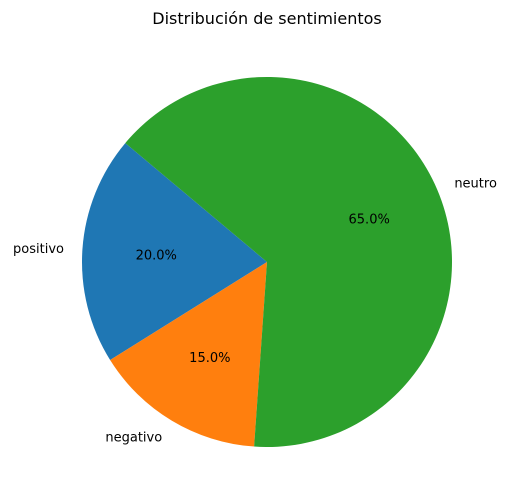 This screenshot has height=504, width=509. Describe the element at coordinates (209, 358) in the screenshot. I see `pct-label-negativo: 15.0%` at that location.